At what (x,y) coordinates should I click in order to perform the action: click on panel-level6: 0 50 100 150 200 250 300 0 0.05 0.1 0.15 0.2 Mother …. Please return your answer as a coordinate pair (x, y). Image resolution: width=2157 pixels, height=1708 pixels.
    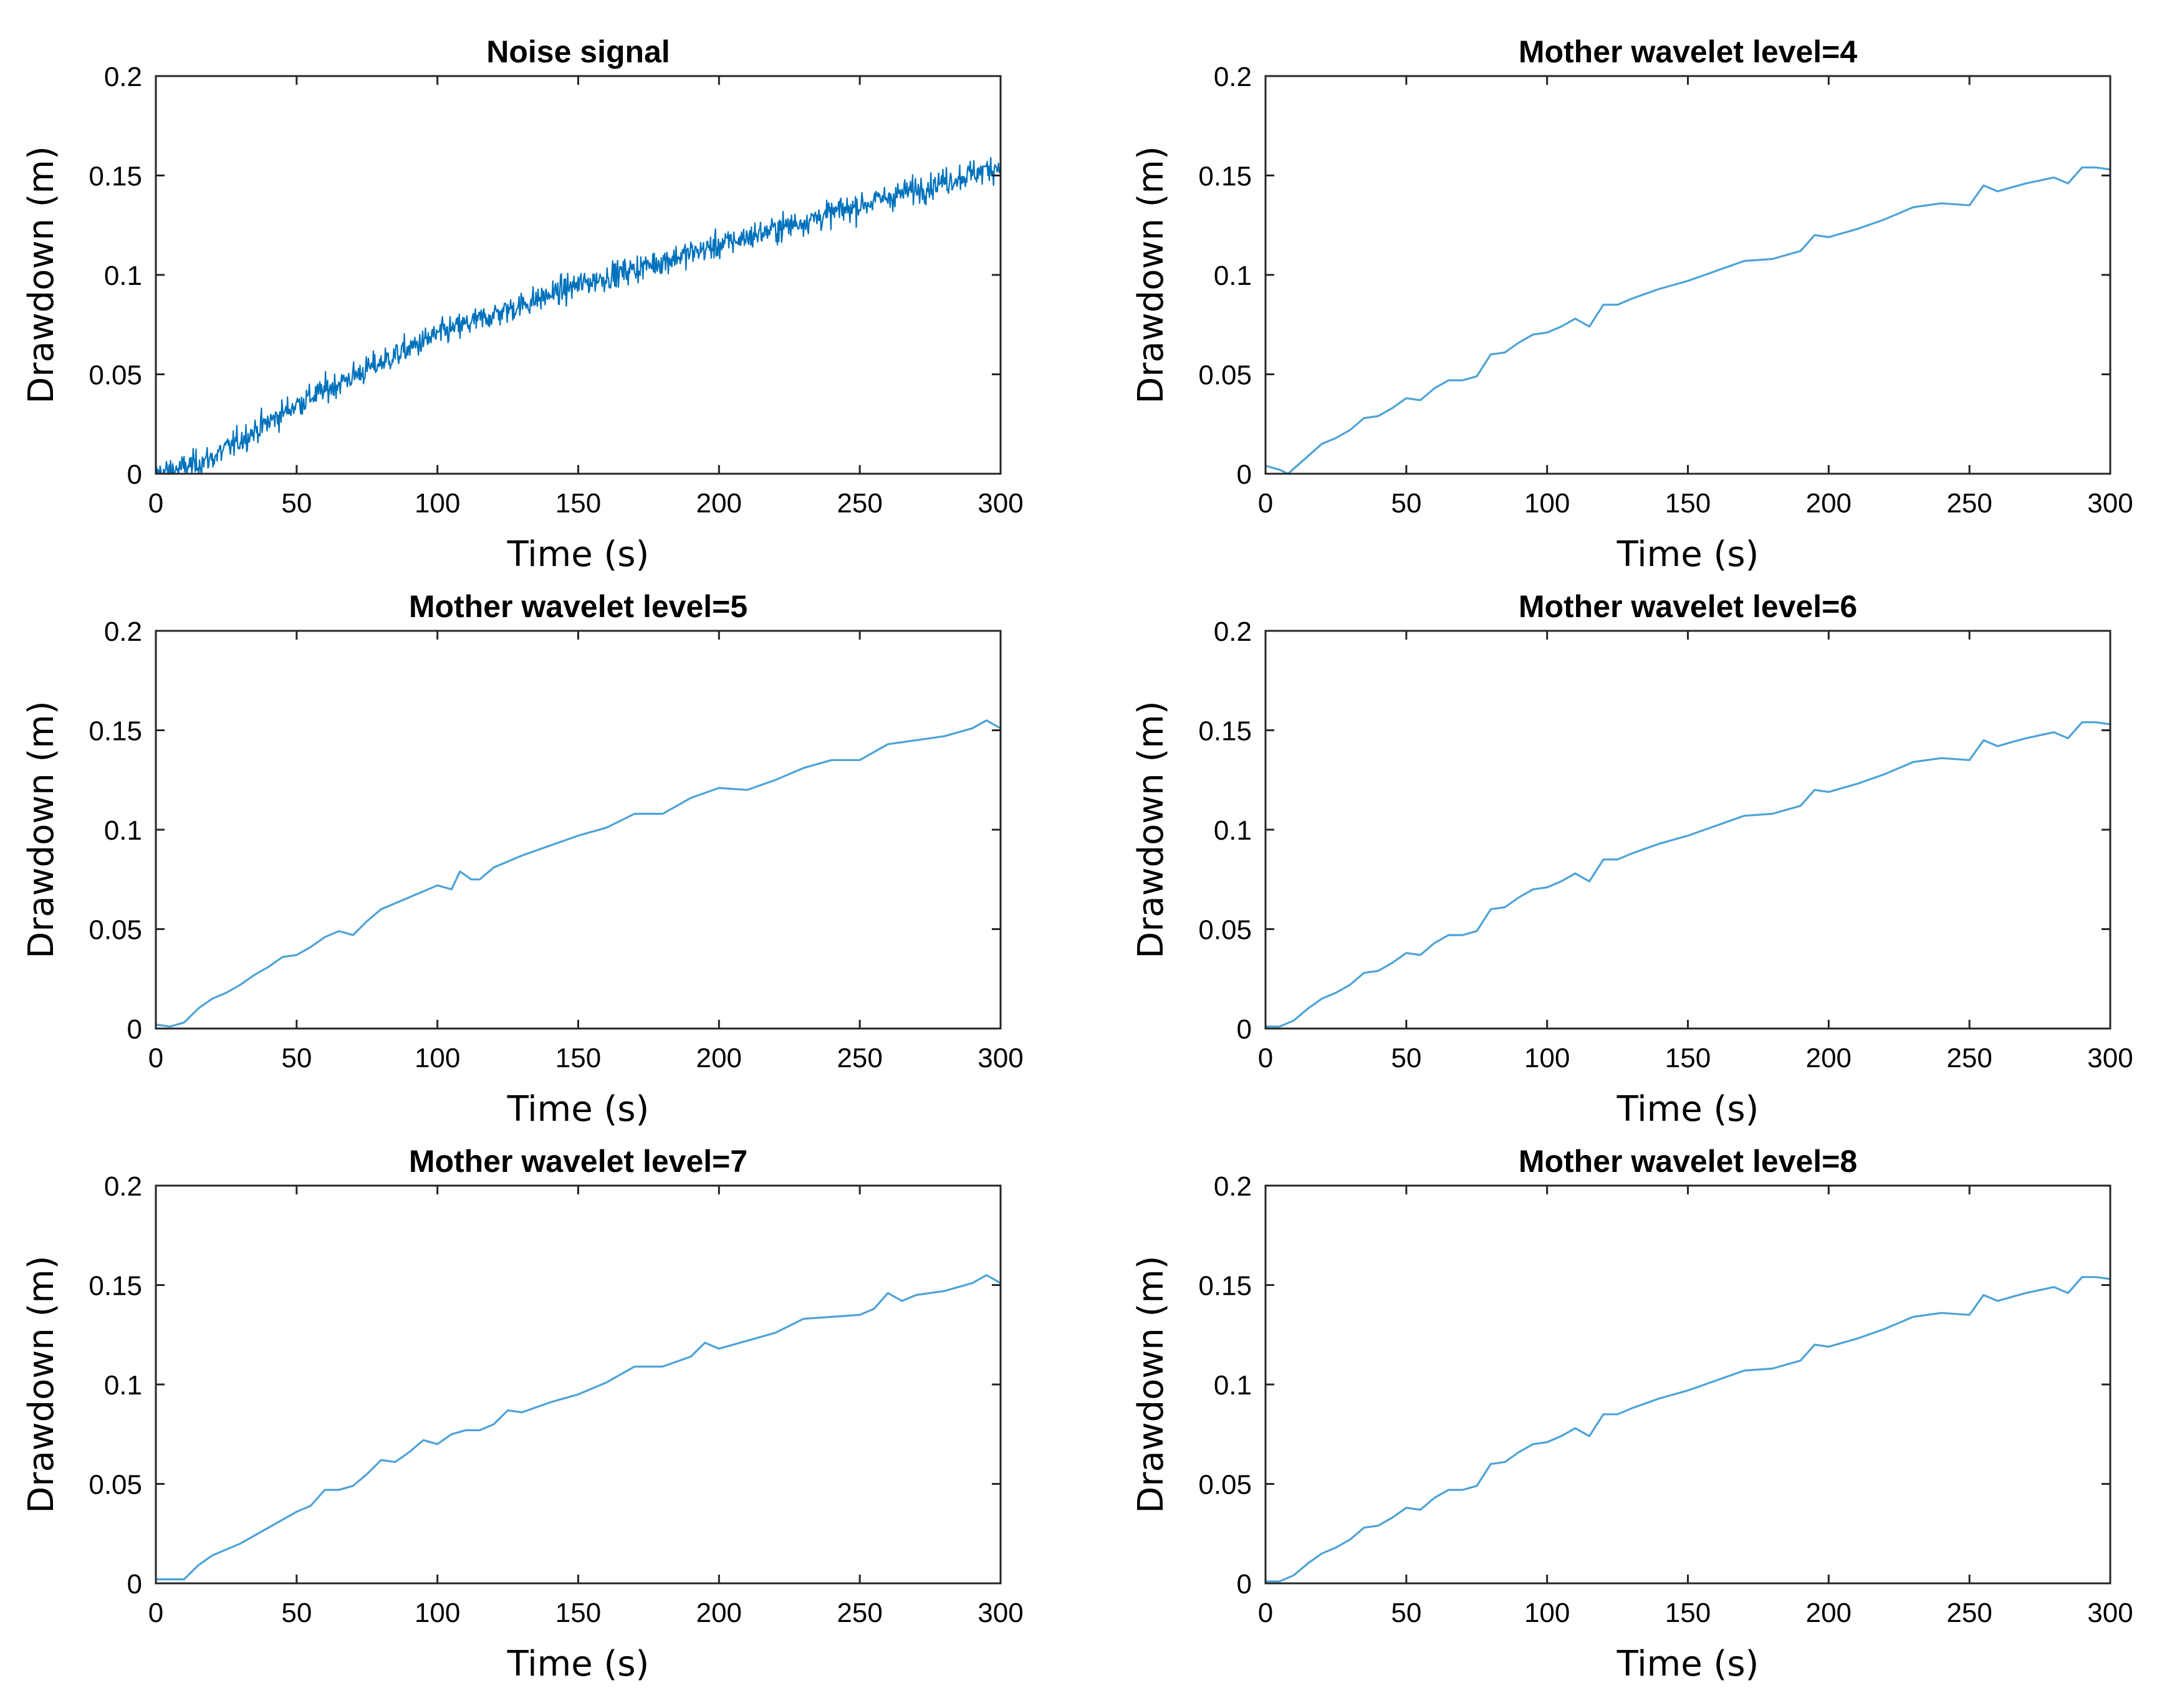
    Looking at the image, I should click on (1632, 860).